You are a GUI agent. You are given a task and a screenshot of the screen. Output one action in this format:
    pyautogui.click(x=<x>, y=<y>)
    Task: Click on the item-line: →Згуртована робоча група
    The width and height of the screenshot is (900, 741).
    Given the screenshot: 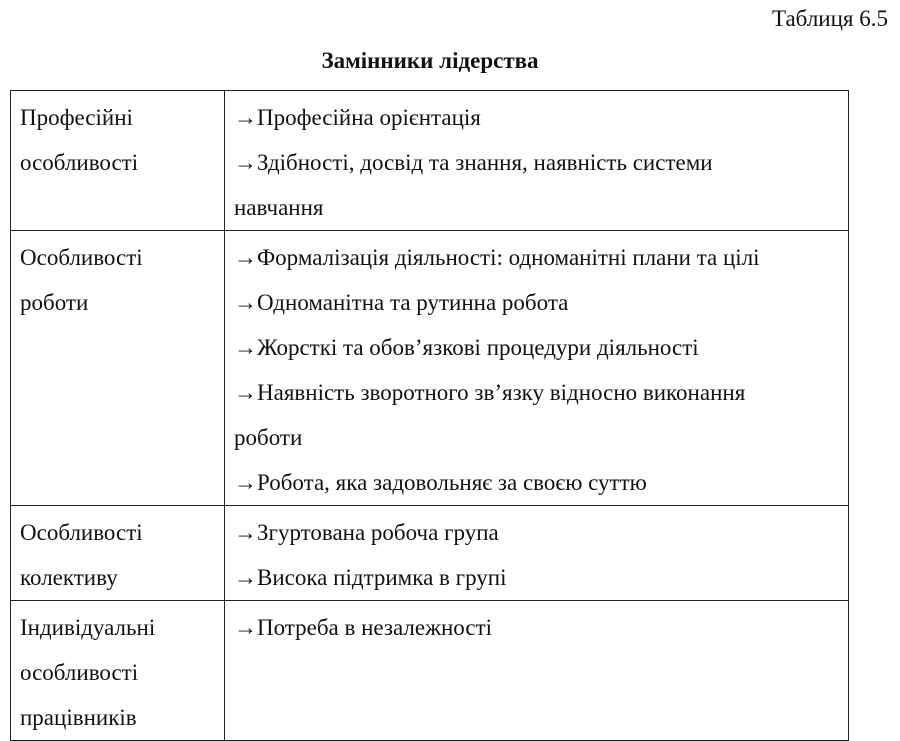 What is the action you would take?
    pyautogui.click(x=366, y=532)
    